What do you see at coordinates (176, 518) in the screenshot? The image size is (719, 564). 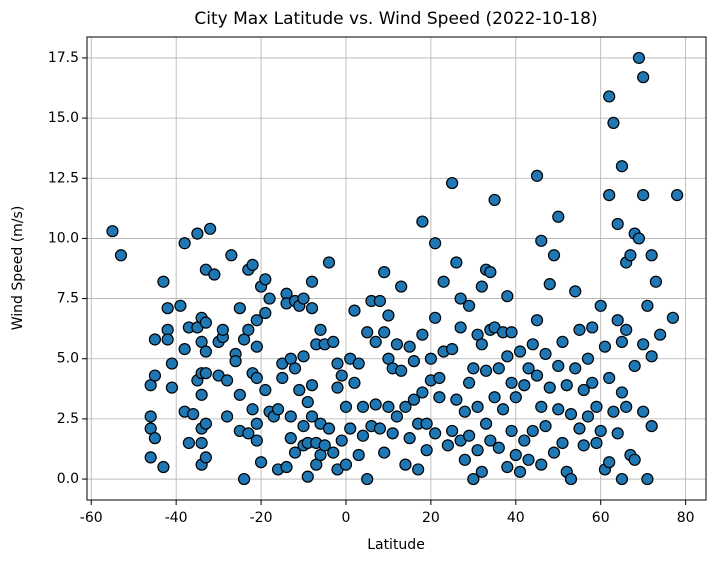 I see `x-tick-label: -40` at bounding box center [176, 518].